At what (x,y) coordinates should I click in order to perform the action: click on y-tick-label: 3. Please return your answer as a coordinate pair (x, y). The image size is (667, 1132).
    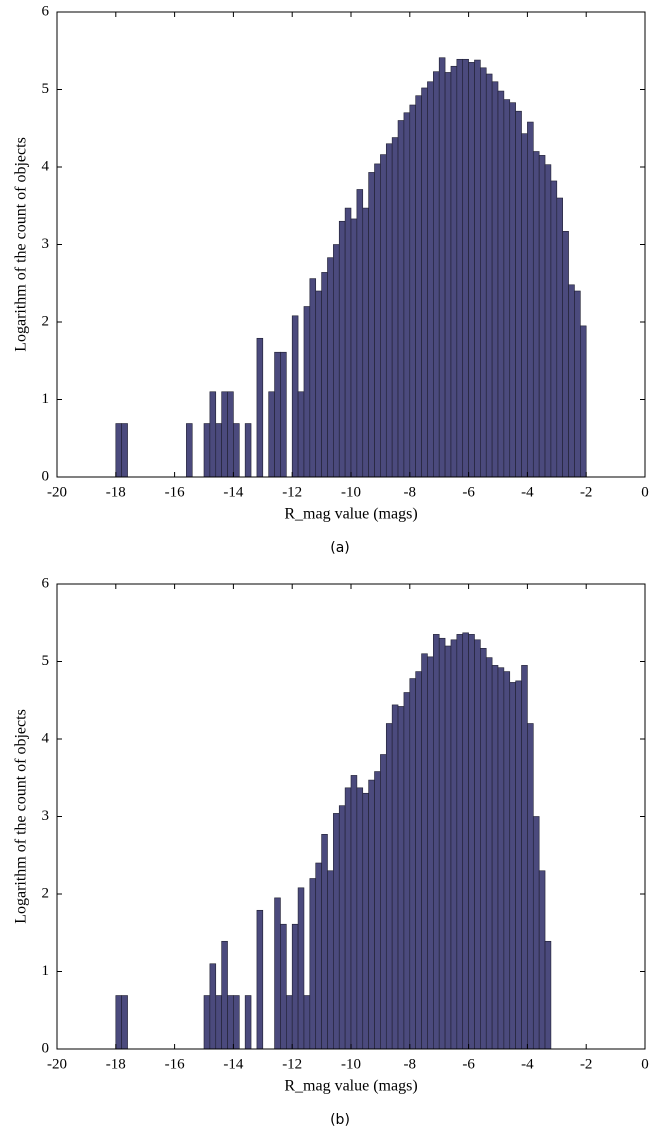
    Looking at the image, I should click on (46, 244).